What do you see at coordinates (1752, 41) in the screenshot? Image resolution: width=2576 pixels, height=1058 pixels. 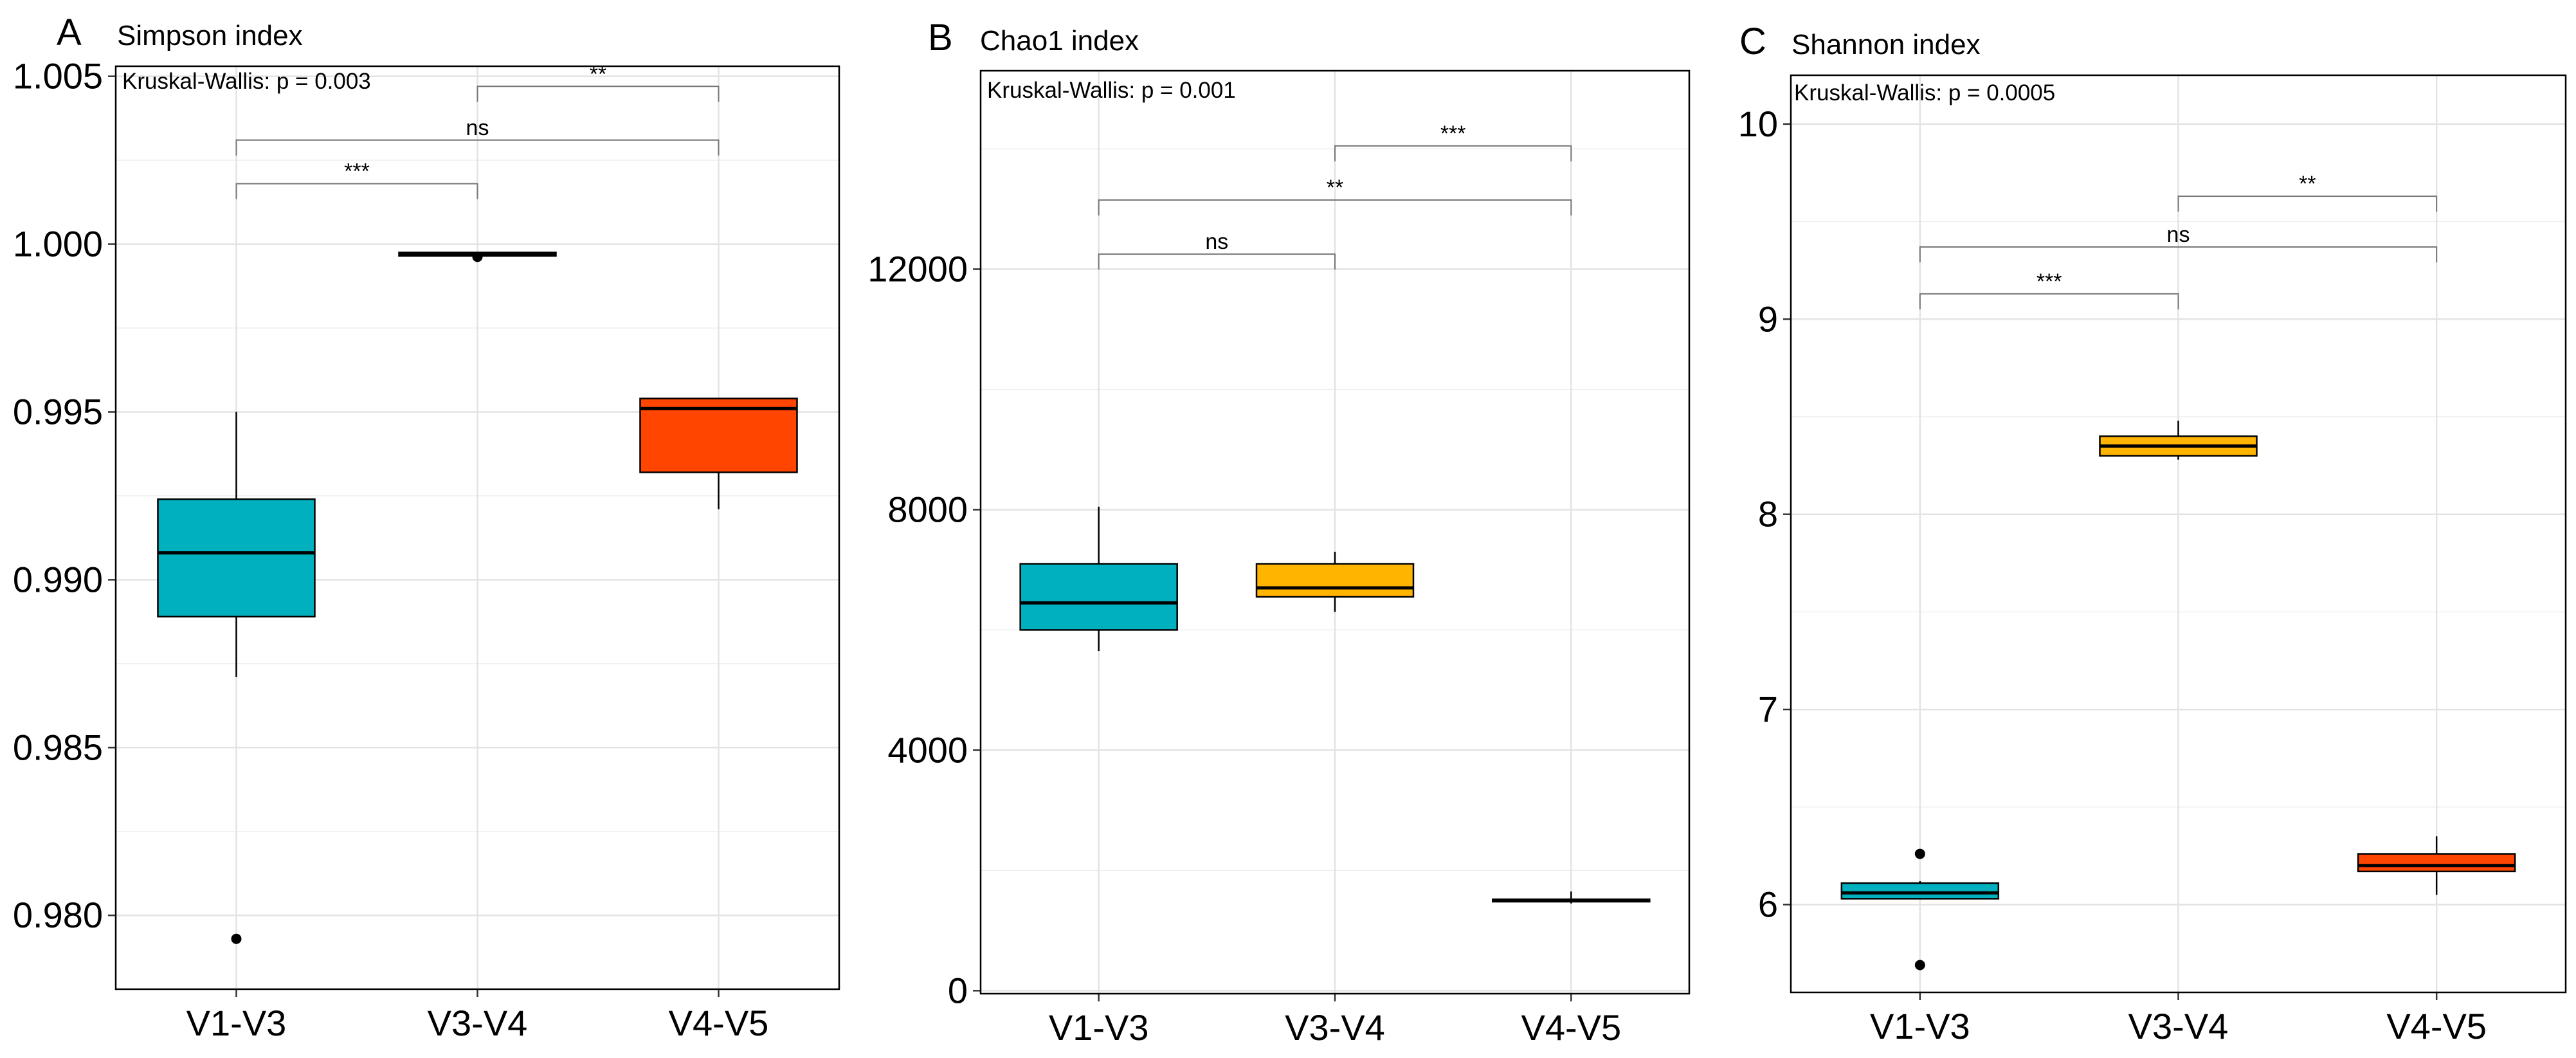 I see `panel-letter-c: C` at bounding box center [1752, 41].